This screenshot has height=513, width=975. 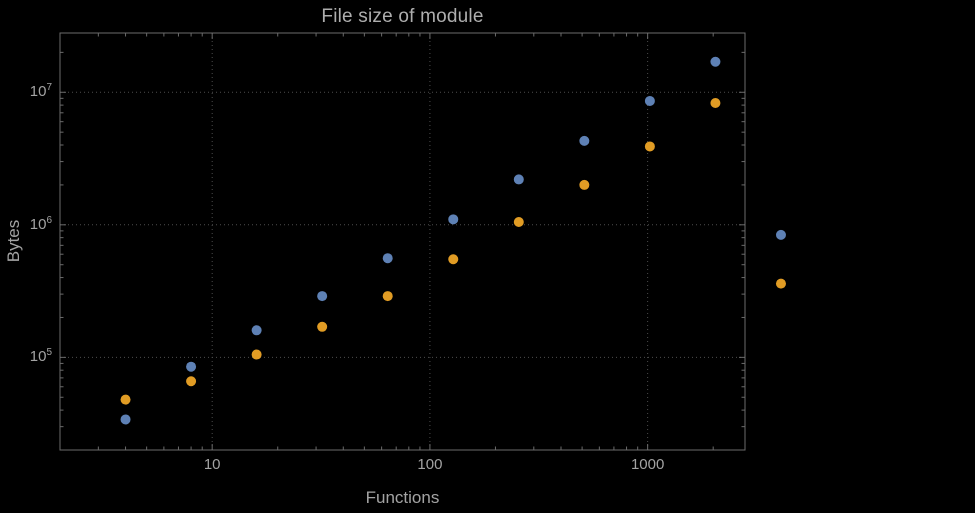 What do you see at coordinates (430, 464) in the screenshot?
I see `x-tick-label: 100` at bounding box center [430, 464].